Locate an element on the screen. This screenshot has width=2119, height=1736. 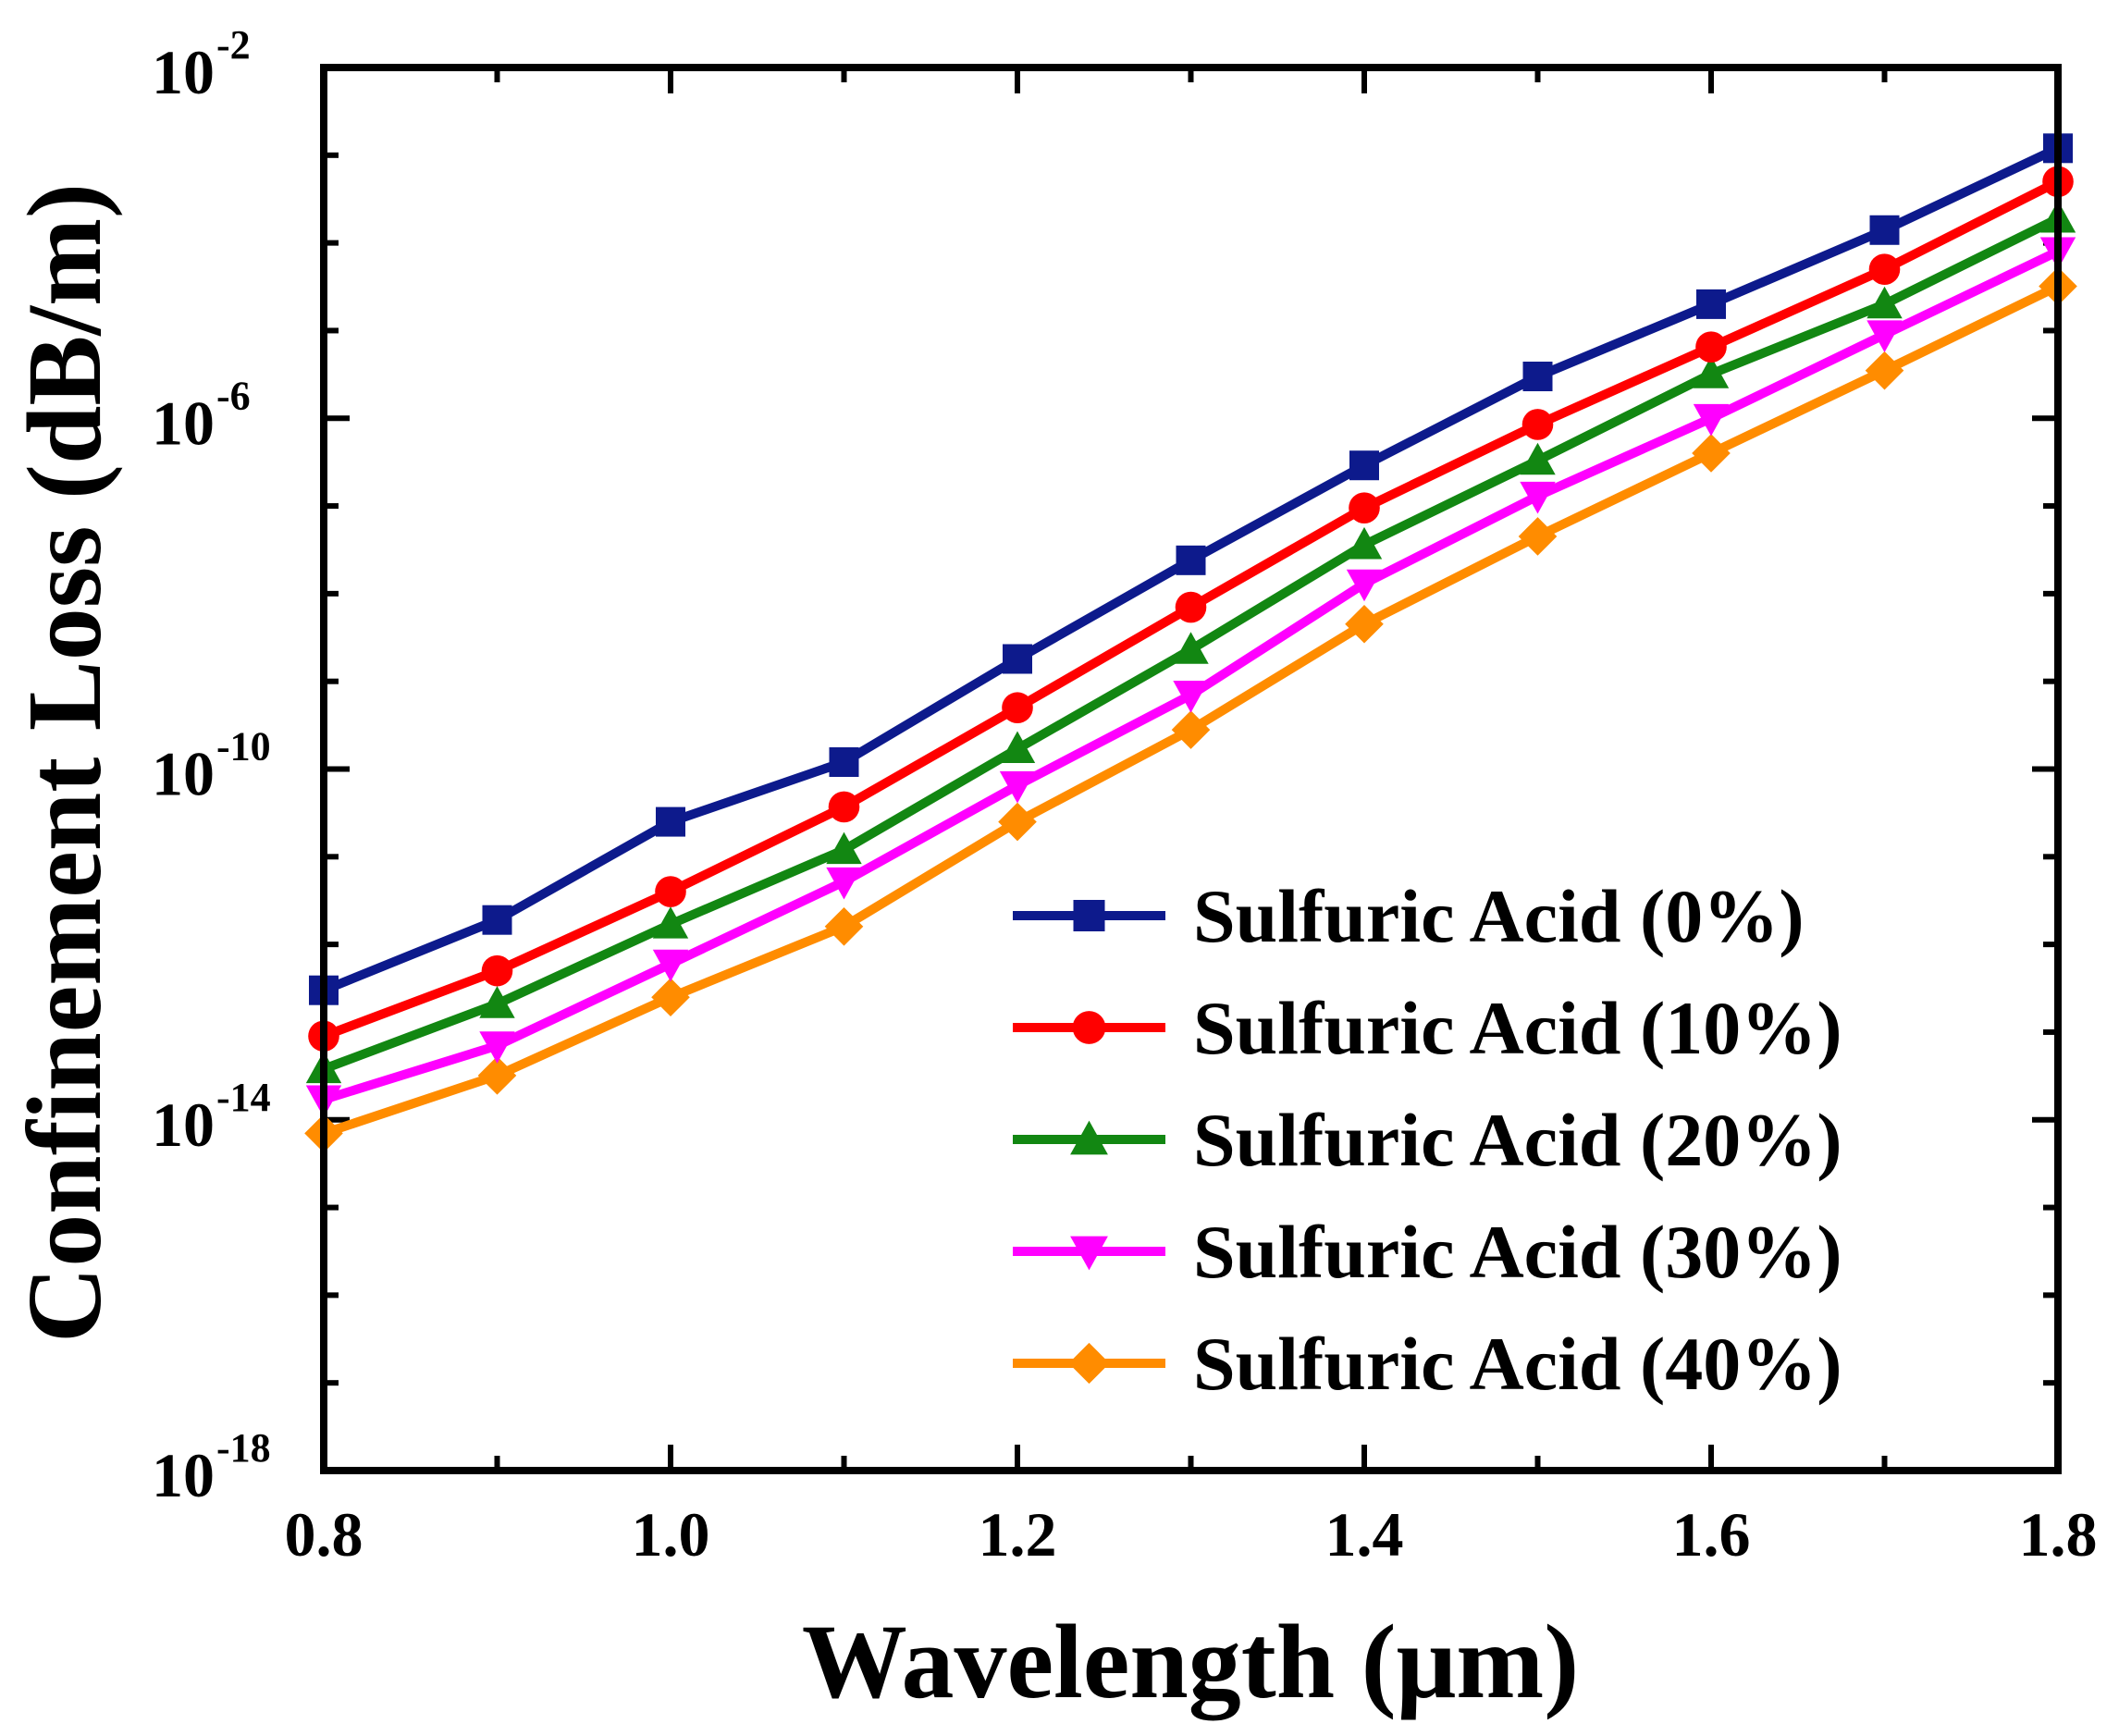
x-tick-label: 1.0 is located at coordinates (671, 1534).